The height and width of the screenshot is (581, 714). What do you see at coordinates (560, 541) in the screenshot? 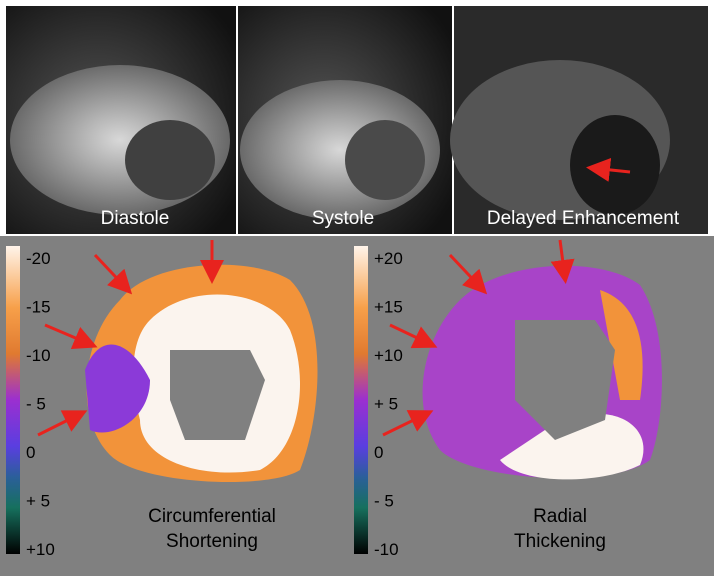
I see `map-caption: Thickening` at bounding box center [560, 541].